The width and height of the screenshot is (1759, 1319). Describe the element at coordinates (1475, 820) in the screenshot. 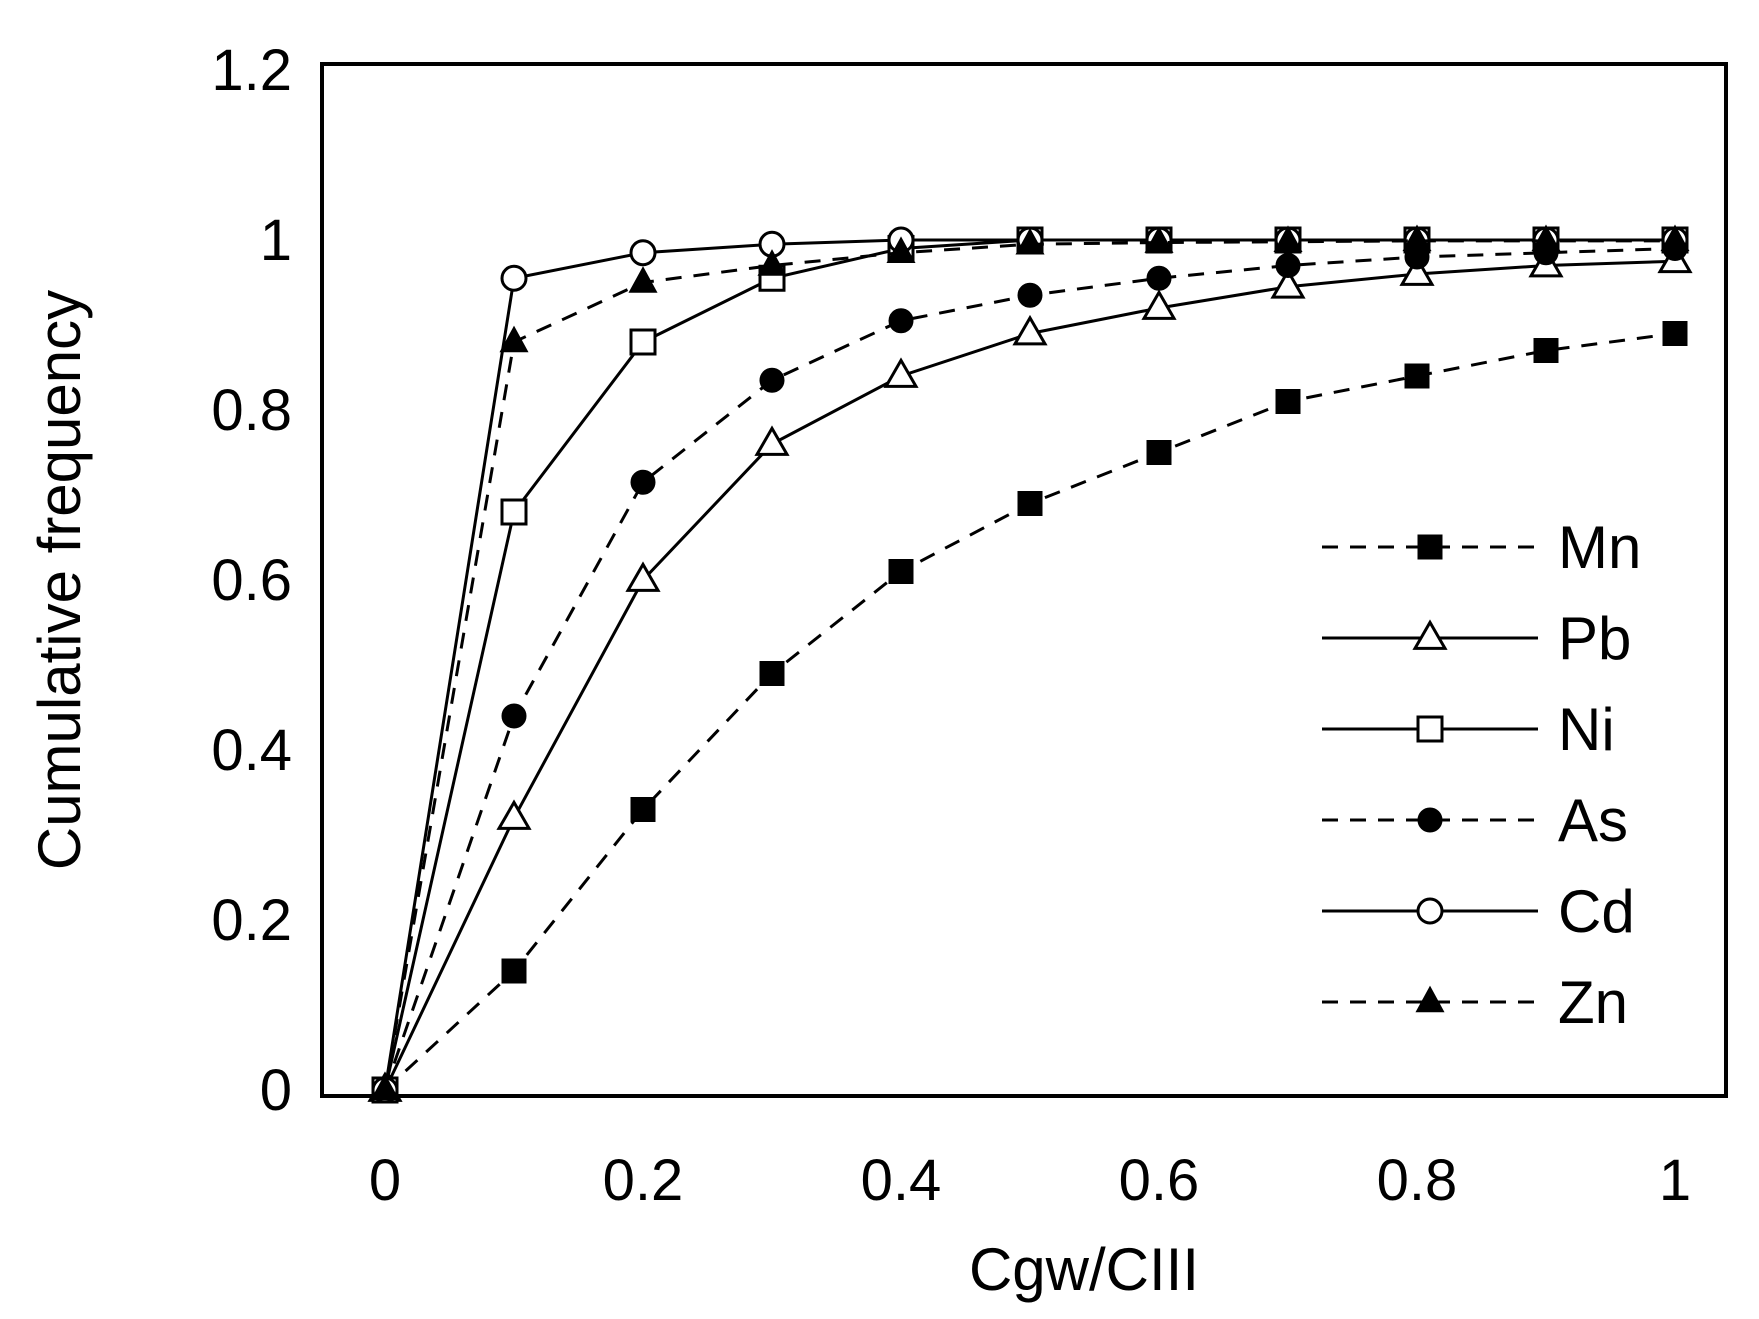

I see `legend-item-as: As` at that location.